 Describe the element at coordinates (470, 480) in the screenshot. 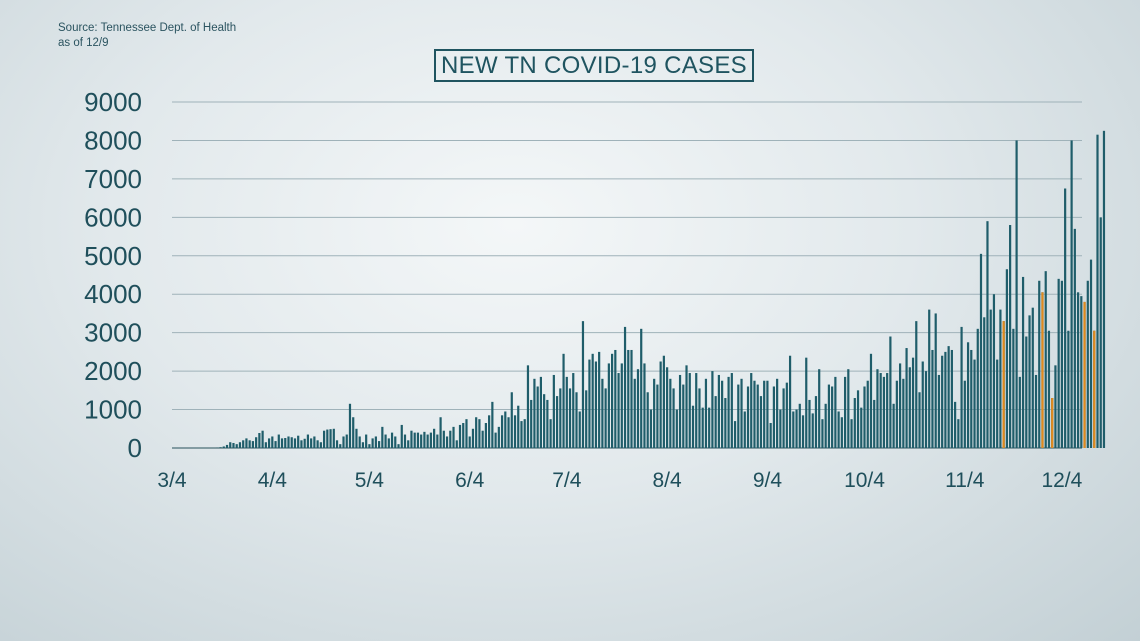

I see `x-tick-label: 6/4` at that location.